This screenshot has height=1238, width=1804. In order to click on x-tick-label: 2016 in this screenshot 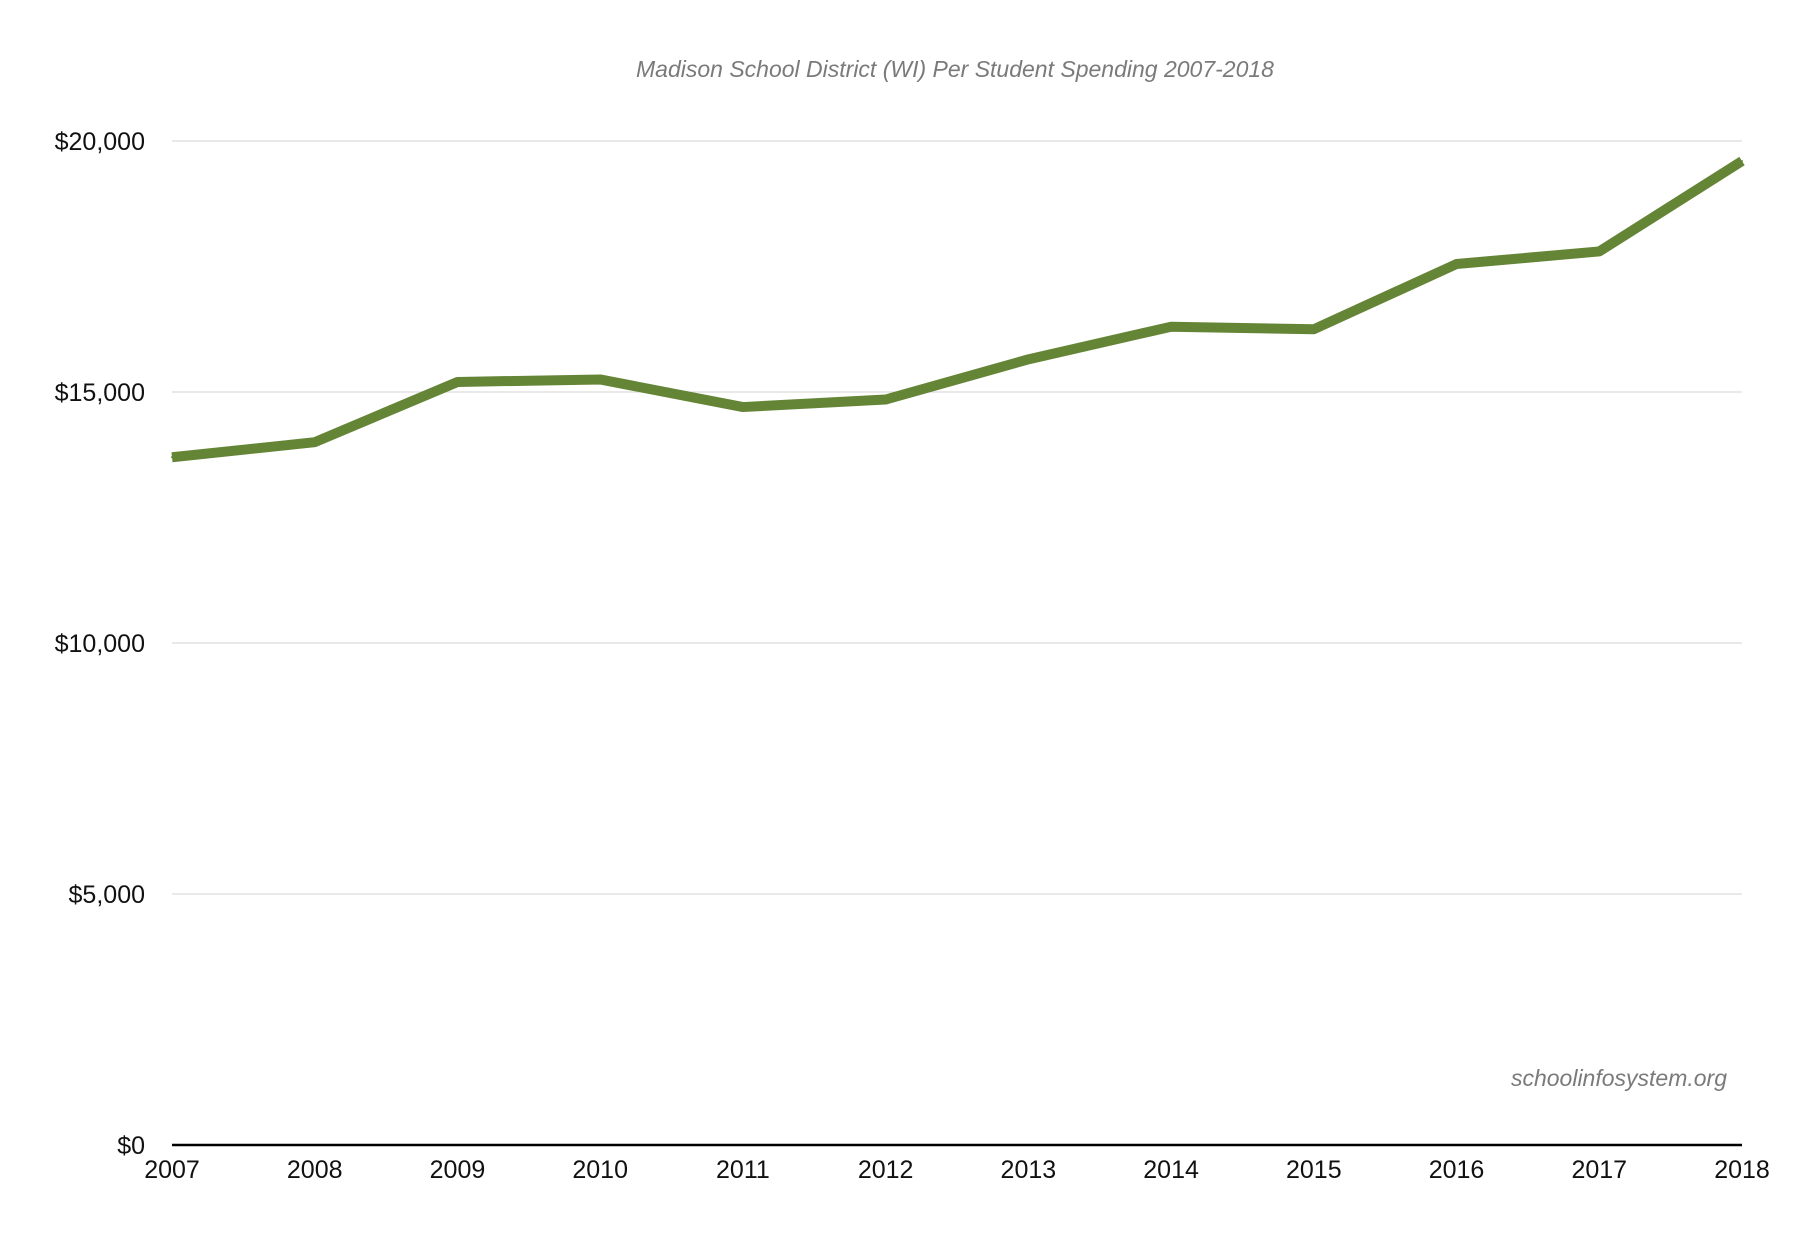, I will do `click(1457, 1170)`.